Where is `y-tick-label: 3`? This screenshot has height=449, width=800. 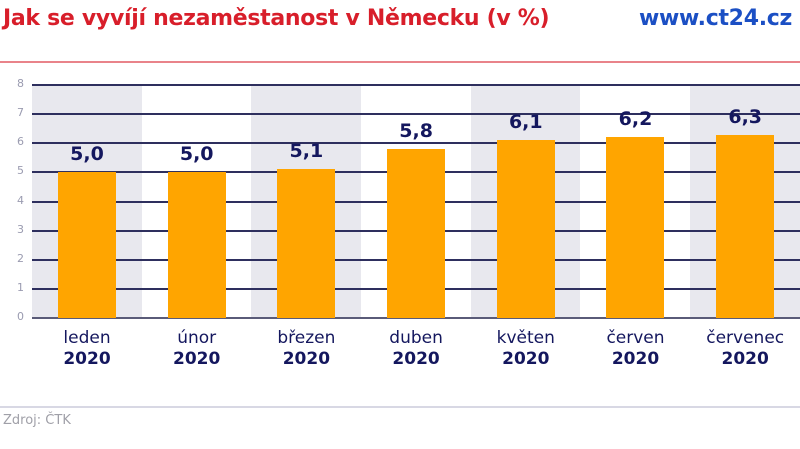
y-tick-label: 3 is located at coordinates (20, 229).